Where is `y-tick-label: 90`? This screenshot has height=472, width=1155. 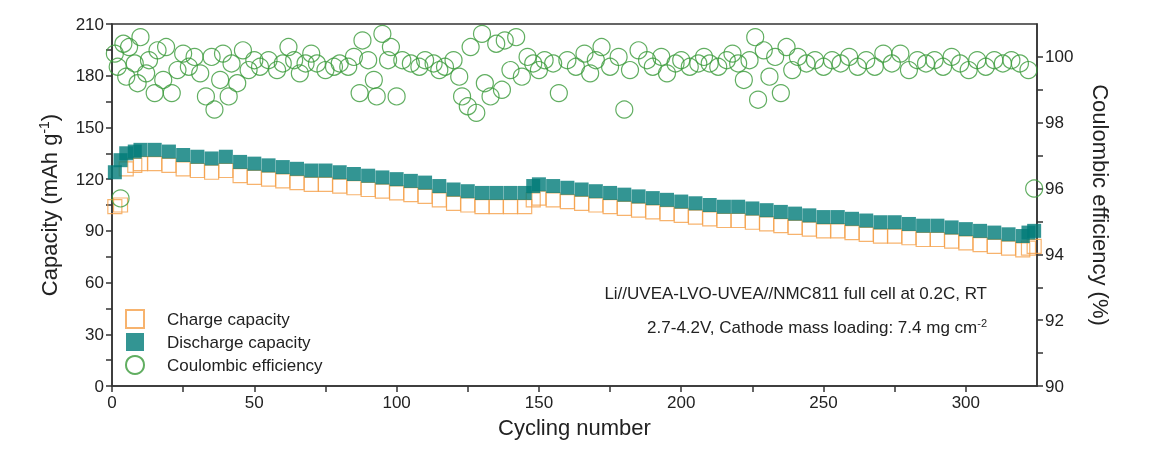 y-tick-label: 90 is located at coordinates (94, 231).